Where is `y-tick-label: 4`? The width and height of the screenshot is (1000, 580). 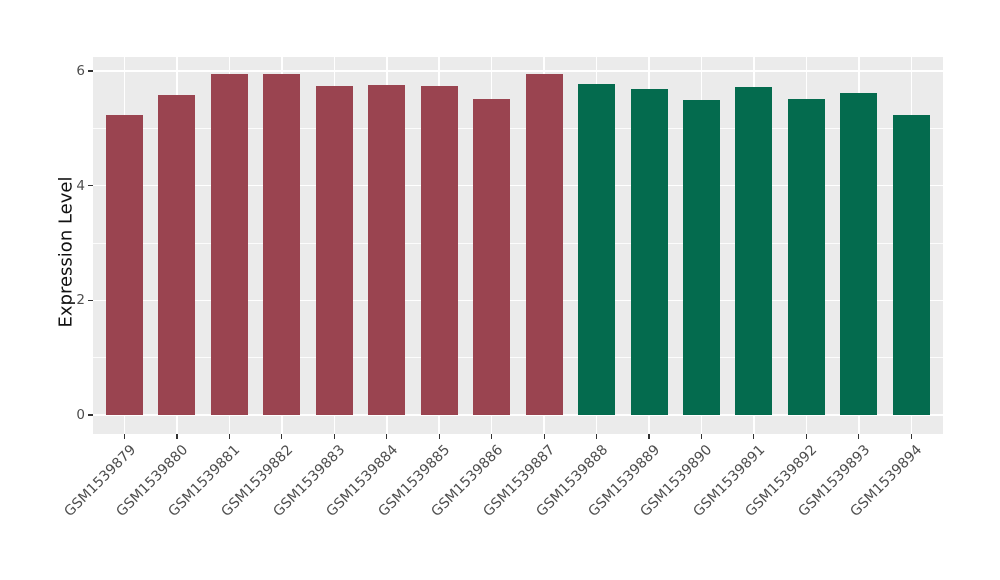
y-tick-label: 4 is located at coordinates (80, 185).